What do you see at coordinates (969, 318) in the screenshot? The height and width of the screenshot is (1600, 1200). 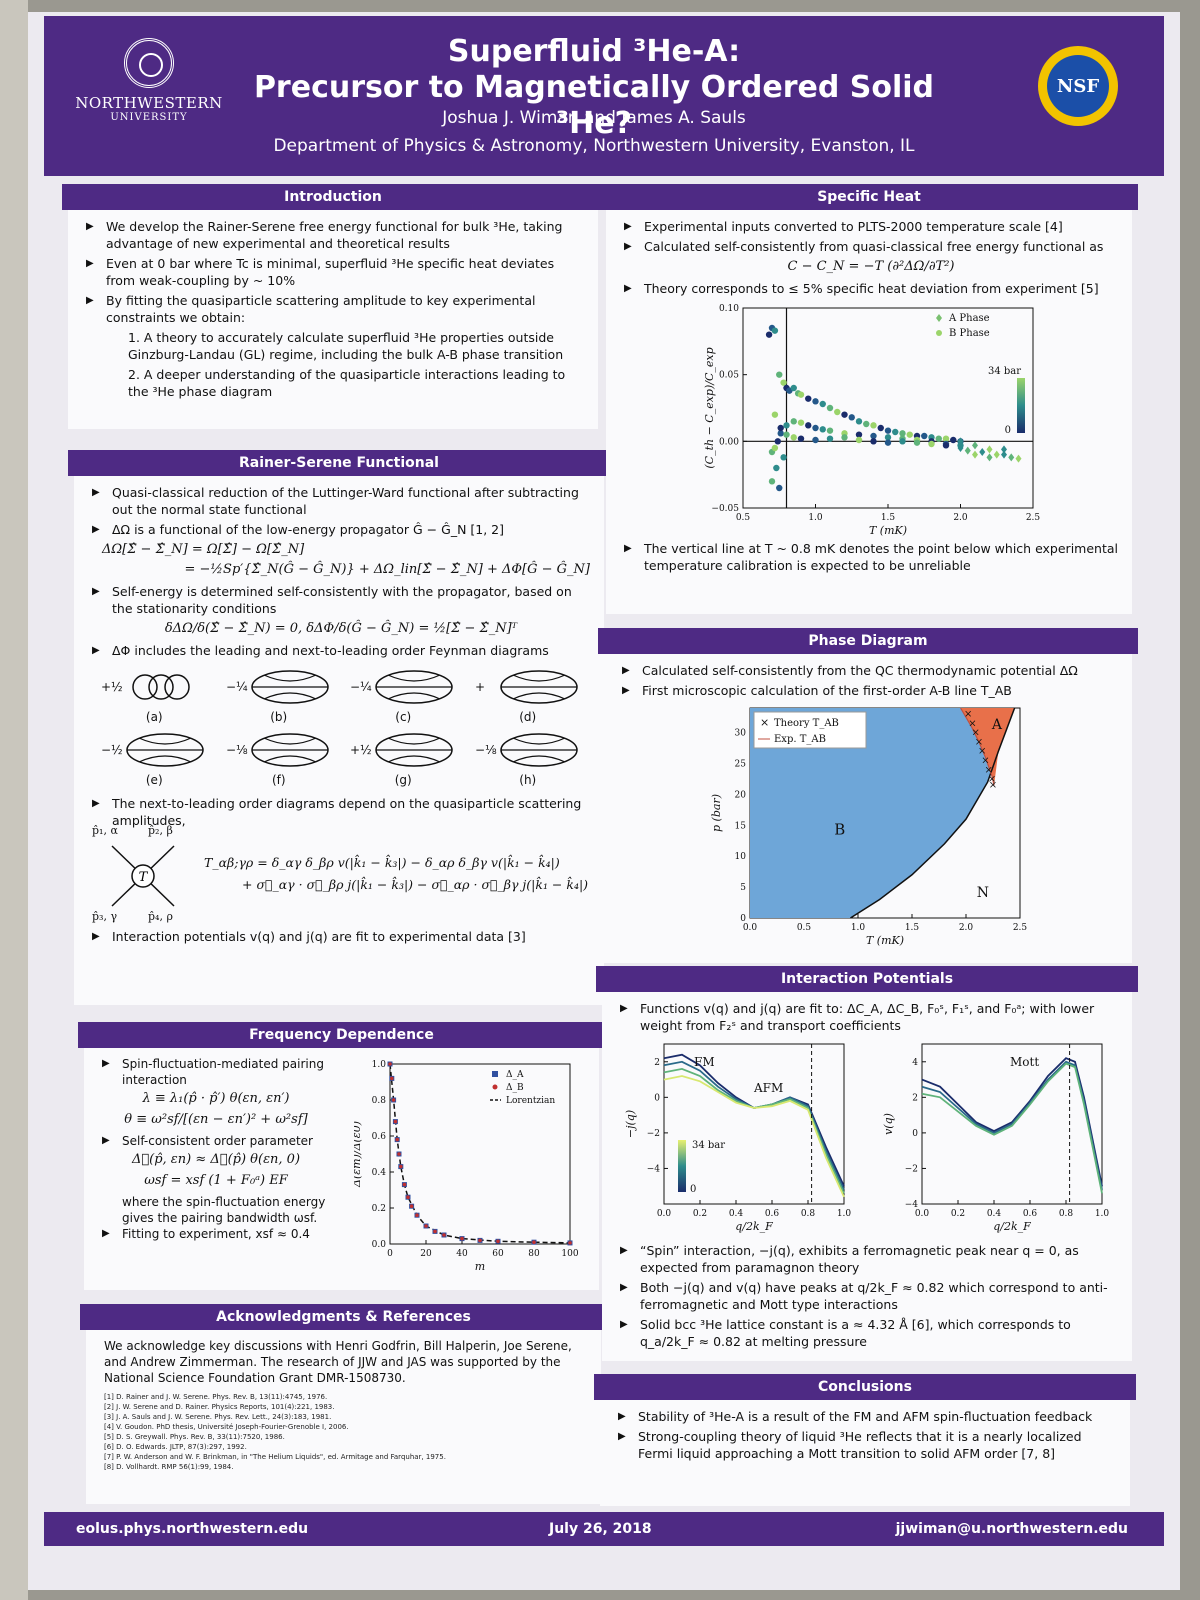 I see `legend-label: A Phase` at bounding box center [969, 318].